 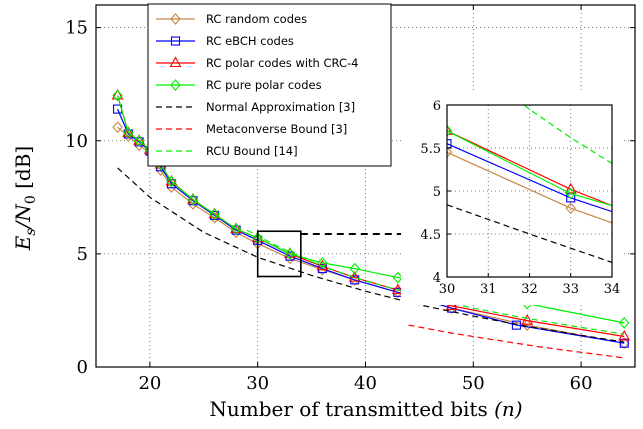 I want to click on zoom-rectangle, so click(x=279, y=254).